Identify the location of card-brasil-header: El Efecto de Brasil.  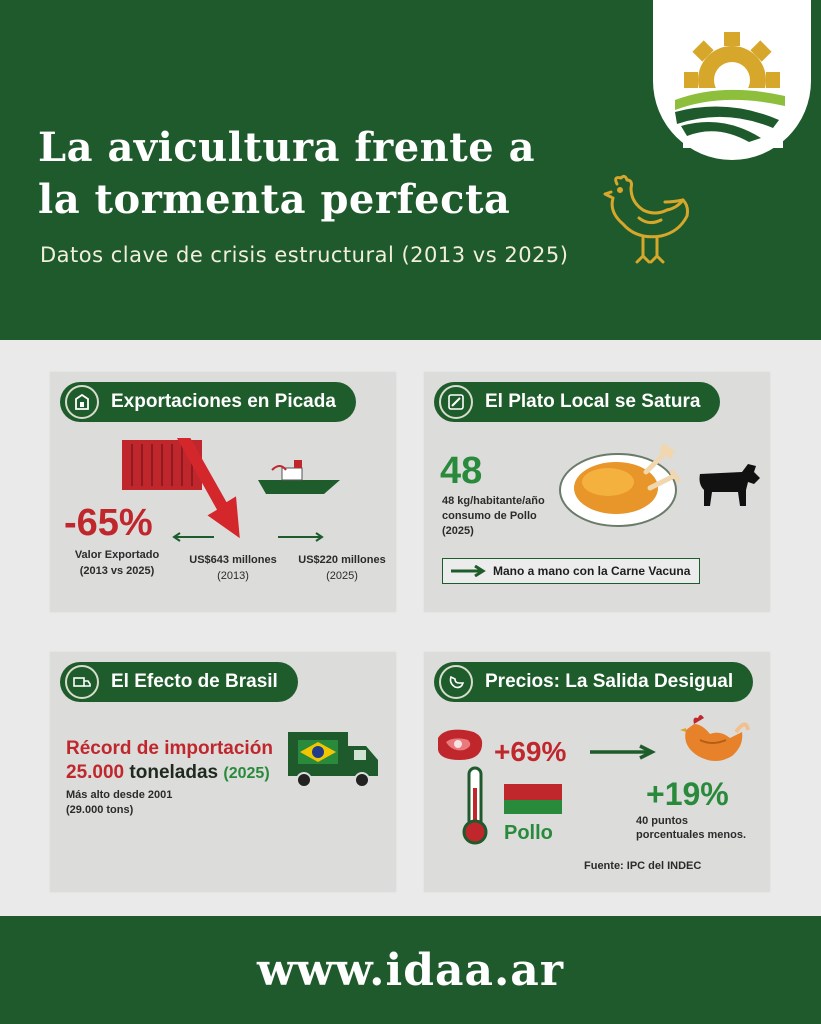
(179, 682).